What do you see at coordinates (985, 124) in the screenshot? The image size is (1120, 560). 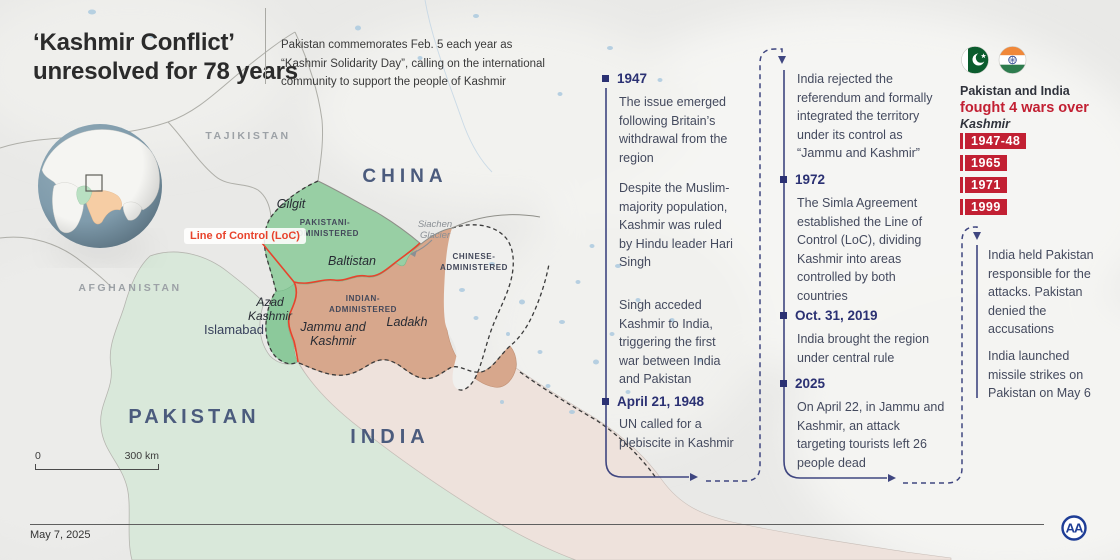 I see `wars-intro-line3: Kashmir` at bounding box center [985, 124].